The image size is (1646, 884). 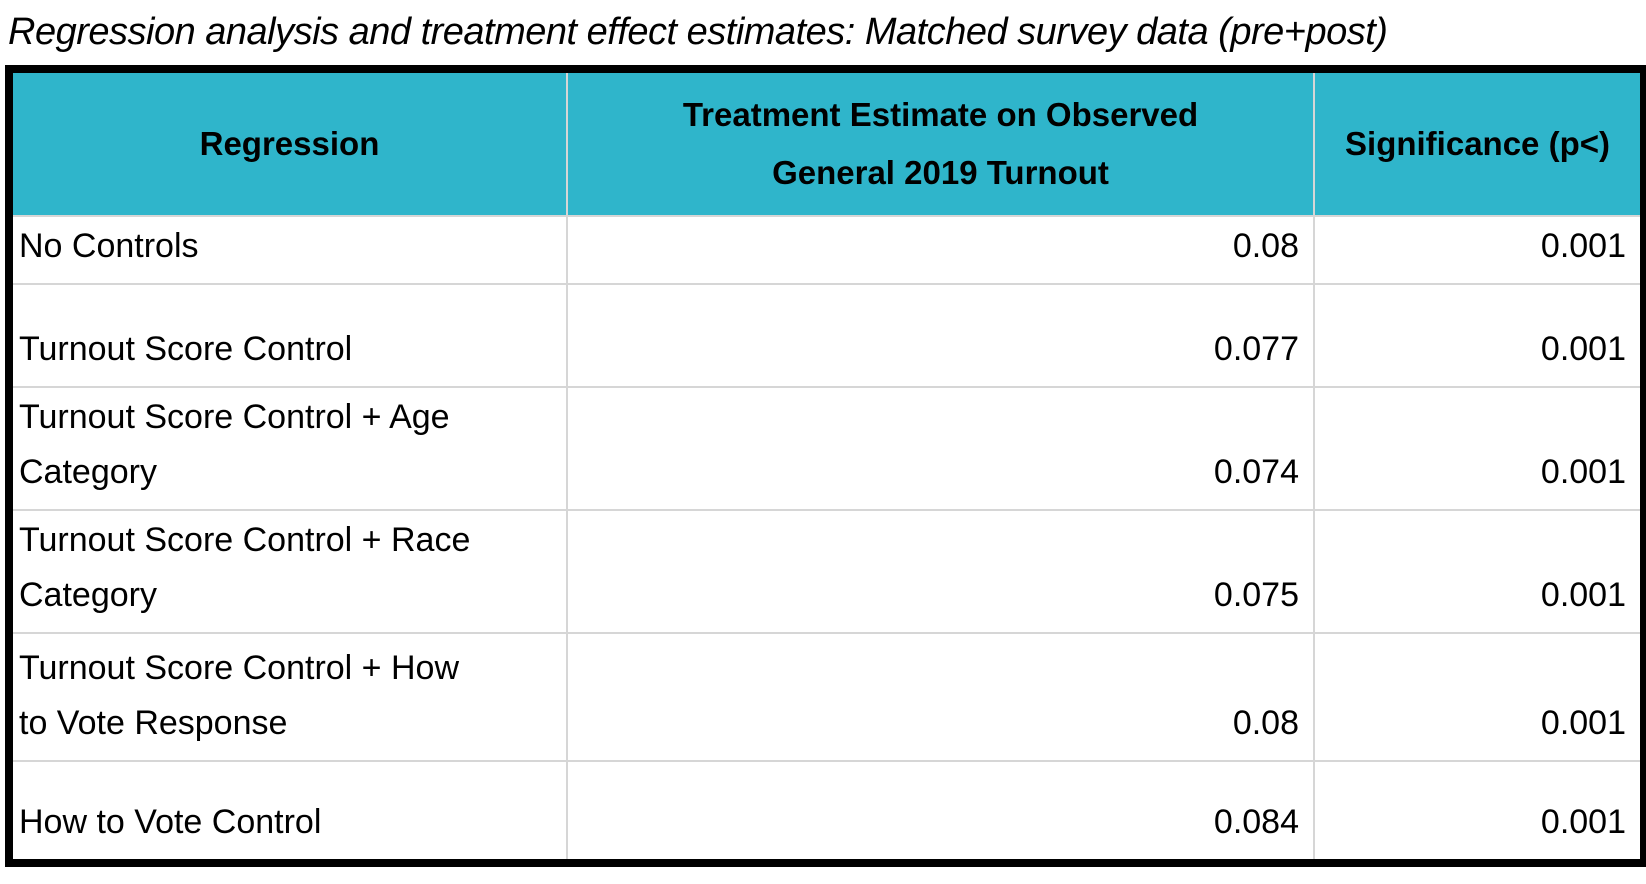 I want to click on regression-cell: Turnout Score Control + Race Category, so click(x=288, y=571).